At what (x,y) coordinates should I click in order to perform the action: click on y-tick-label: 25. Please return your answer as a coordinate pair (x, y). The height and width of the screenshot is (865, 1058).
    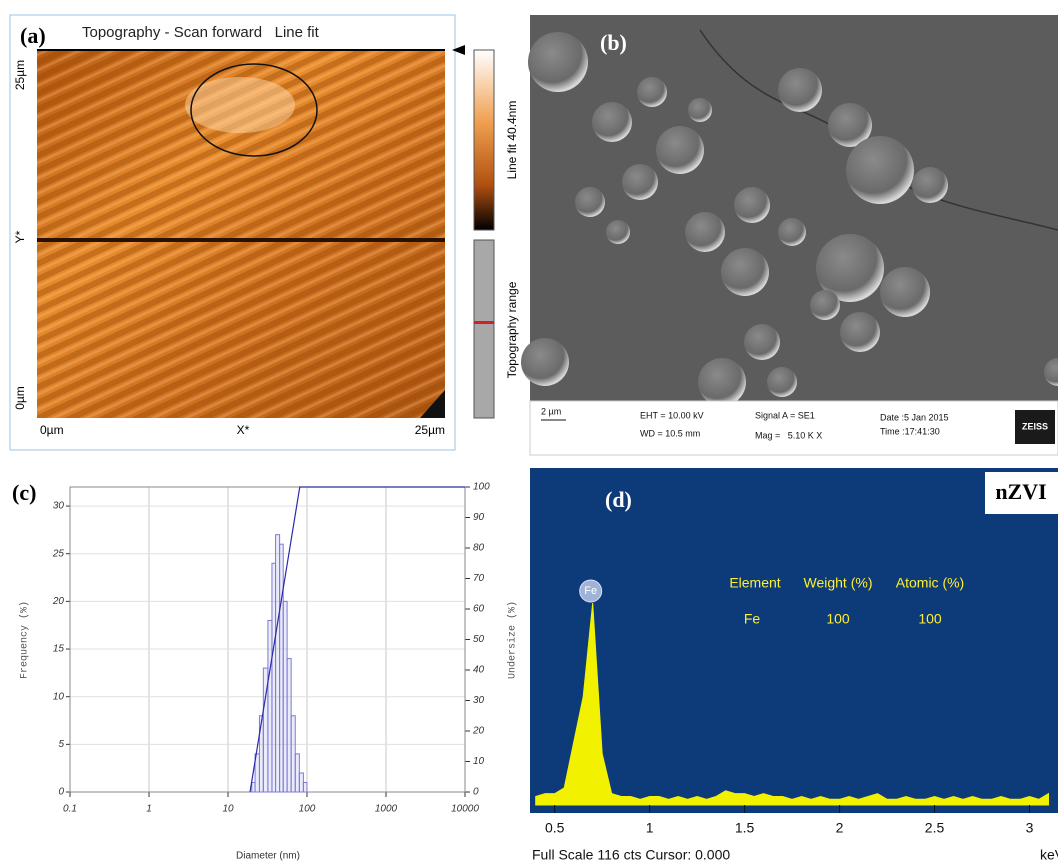
    Looking at the image, I should click on (58, 553).